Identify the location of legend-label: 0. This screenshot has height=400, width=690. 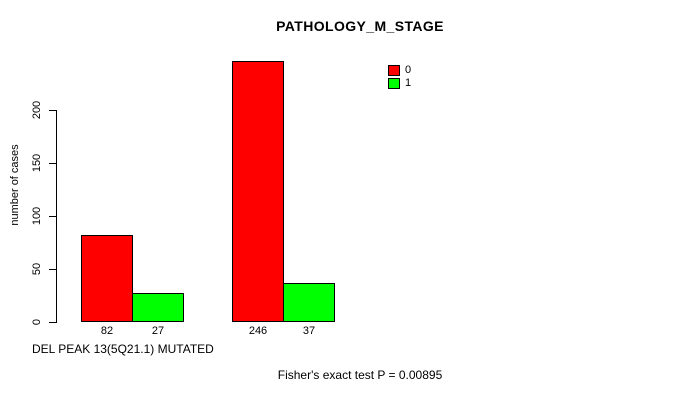
(408, 70).